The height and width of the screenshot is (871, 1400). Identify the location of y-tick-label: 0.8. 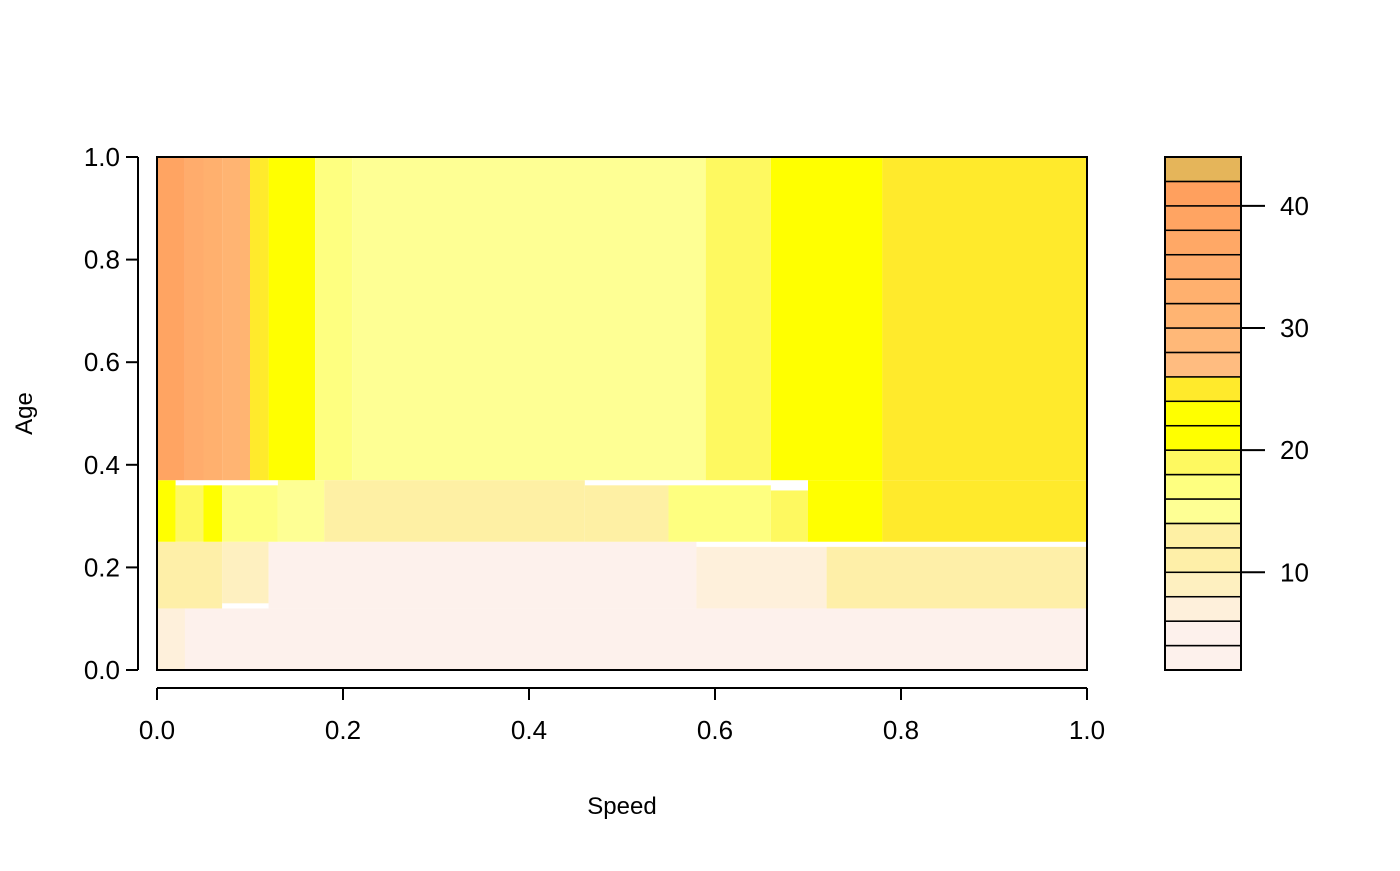
(102, 260).